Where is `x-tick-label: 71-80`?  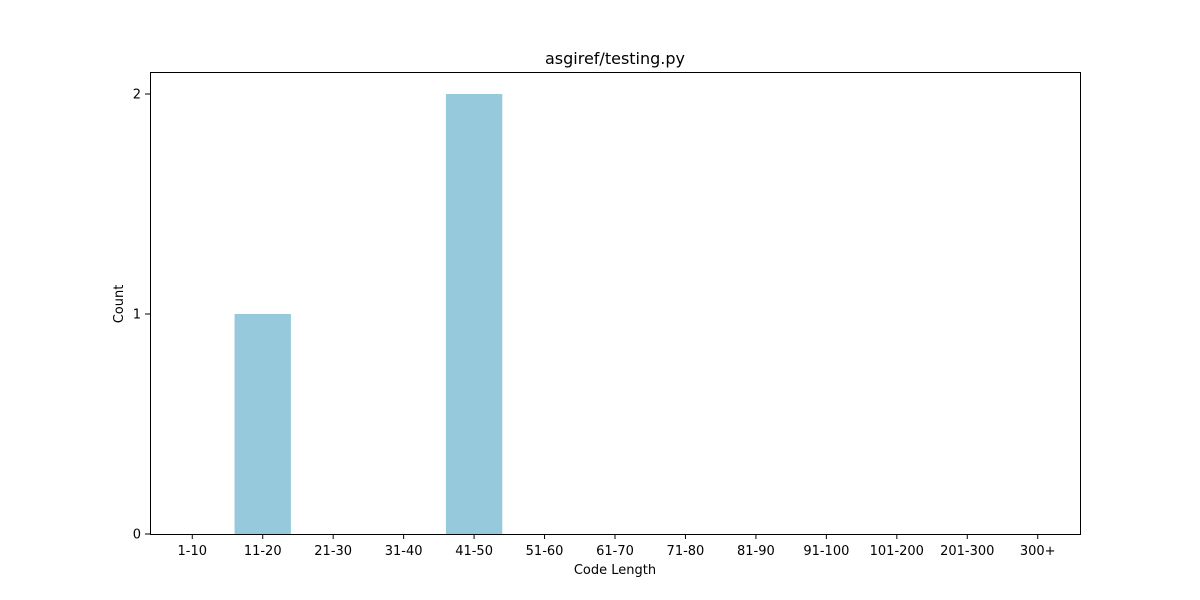 x-tick-label: 71-80 is located at coordinates (686, 551).